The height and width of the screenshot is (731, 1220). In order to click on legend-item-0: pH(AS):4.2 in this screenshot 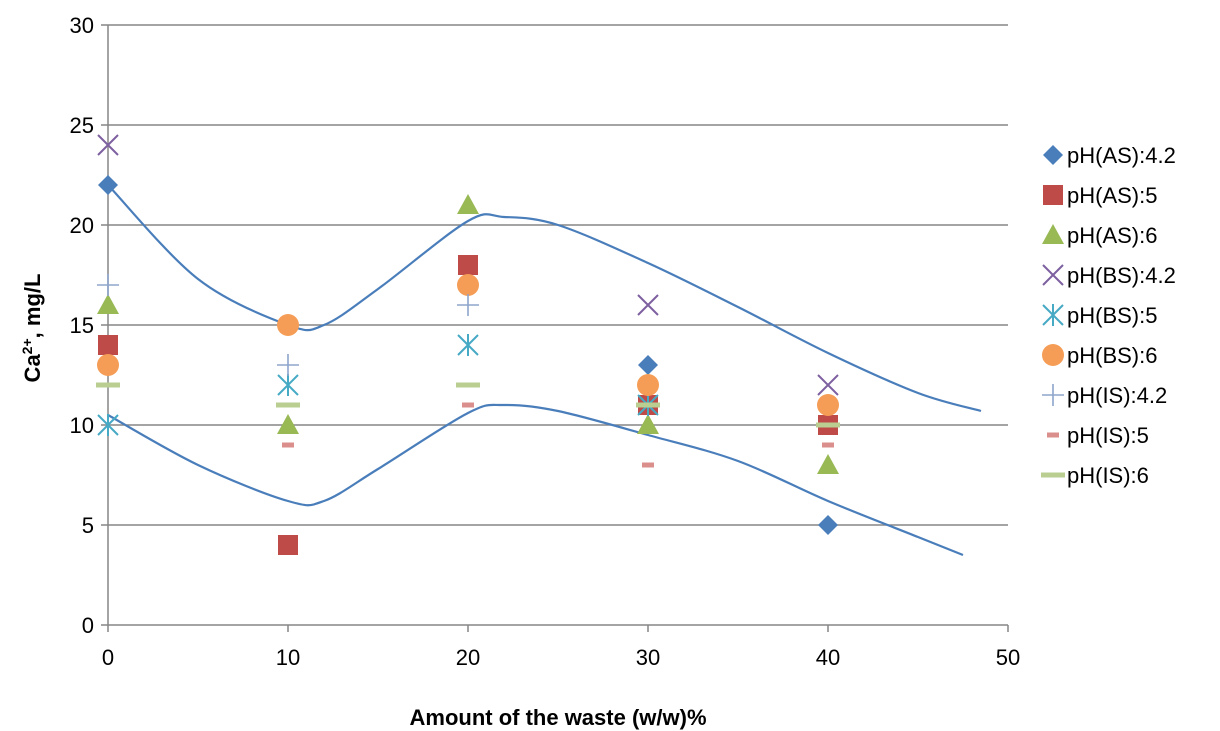, I will do `click(1109, 155)`.